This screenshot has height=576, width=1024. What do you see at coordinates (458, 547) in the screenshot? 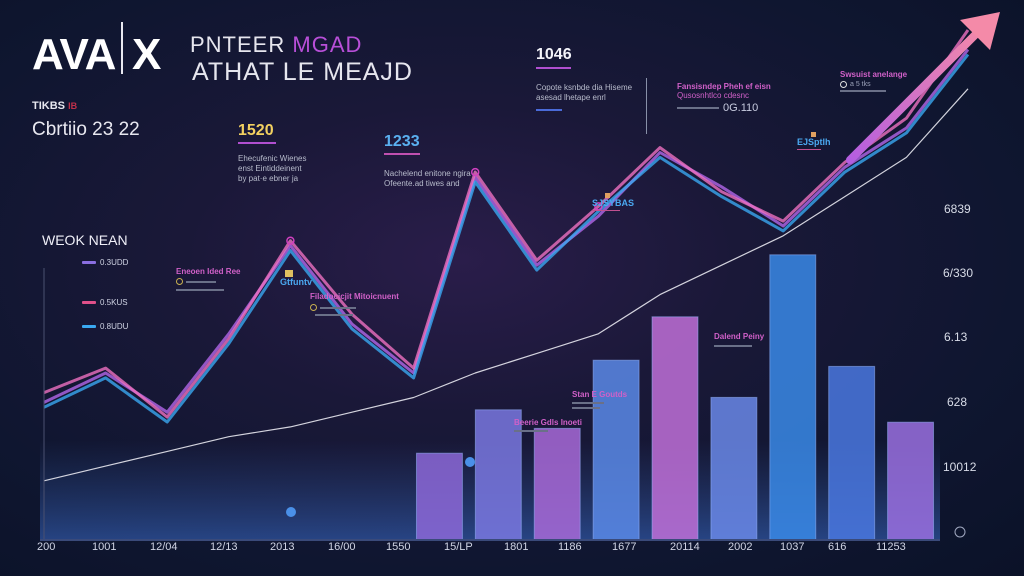
I see `x-tick-label: 15/LP` at bounding box center [458, 547].